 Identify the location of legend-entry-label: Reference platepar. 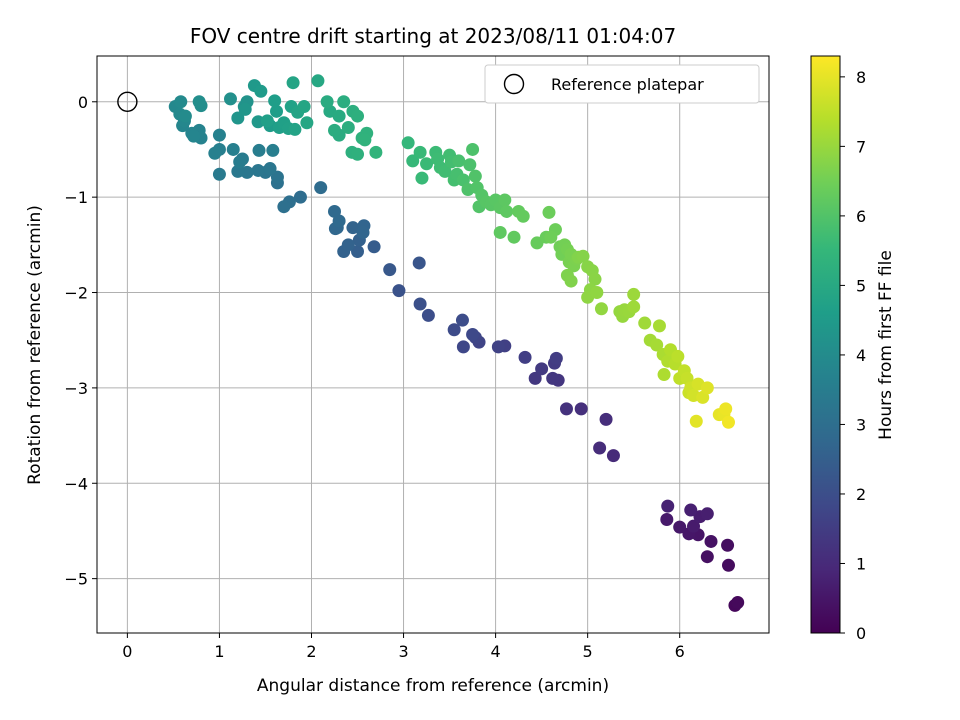
(627, 84).